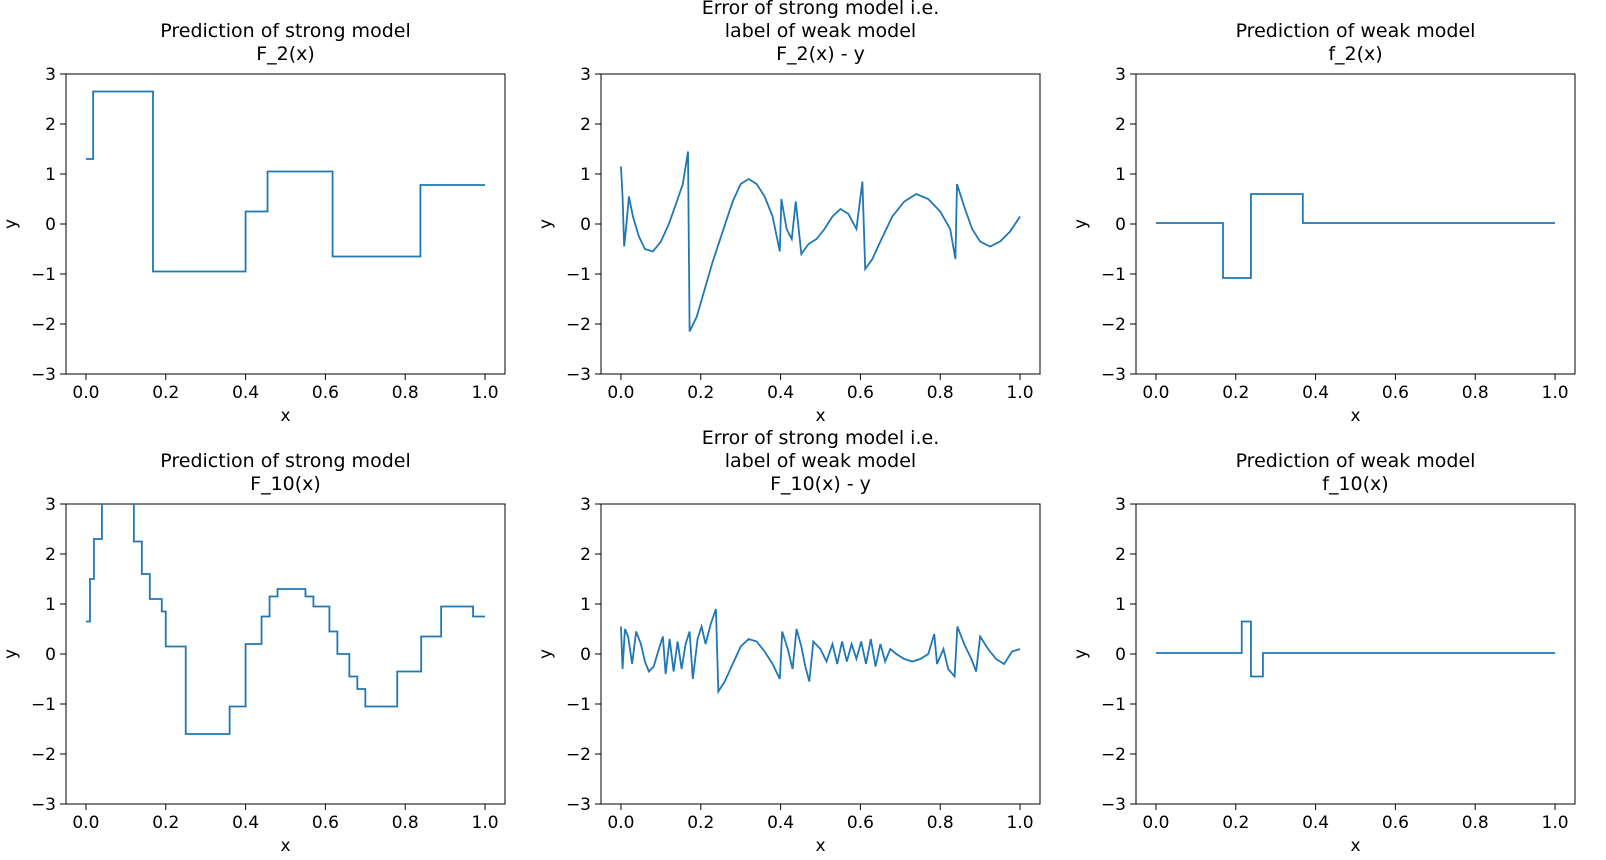  What do you see at coordinates (1355, 484) in the screenshot?
I see `plot-title-line: f_10(x)` at bounding box center [1355, 484].